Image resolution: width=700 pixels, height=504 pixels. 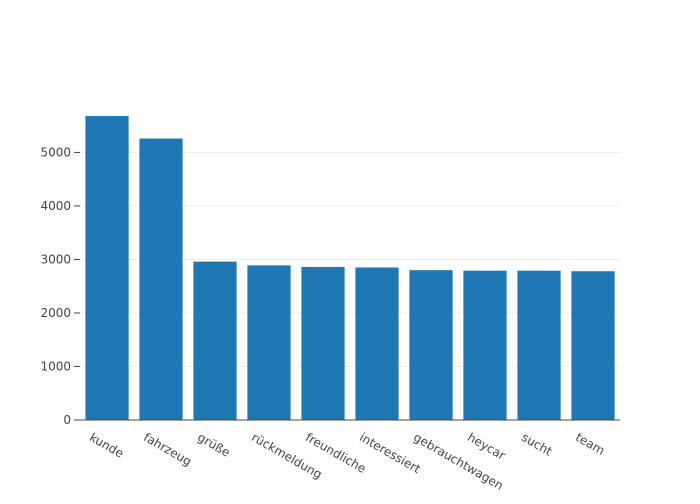 What do you see at coordinates (486, 446) in the screenshot?
I see `x-tick-label: heycar` at bounding box center [486, 446].